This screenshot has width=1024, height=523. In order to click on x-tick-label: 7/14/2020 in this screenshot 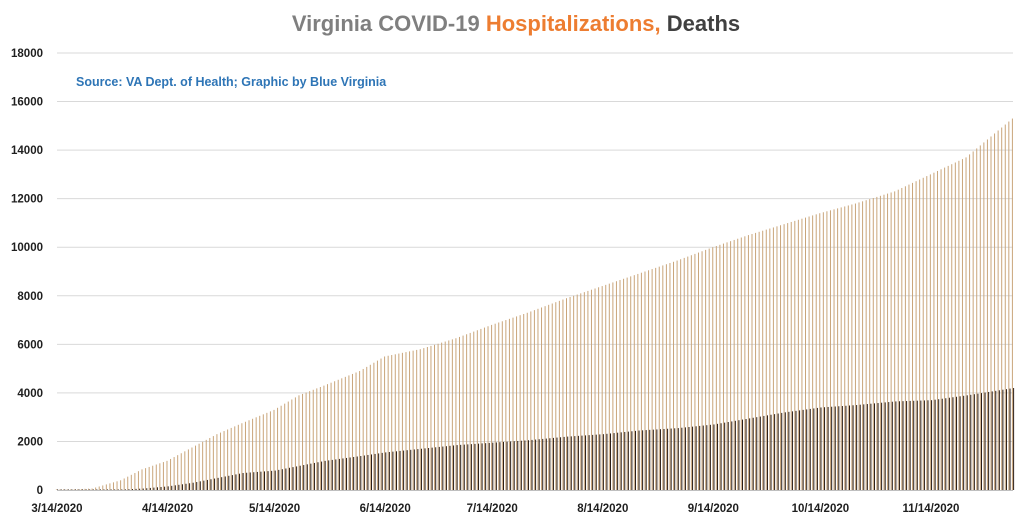, I will do `click(492, 509)`.